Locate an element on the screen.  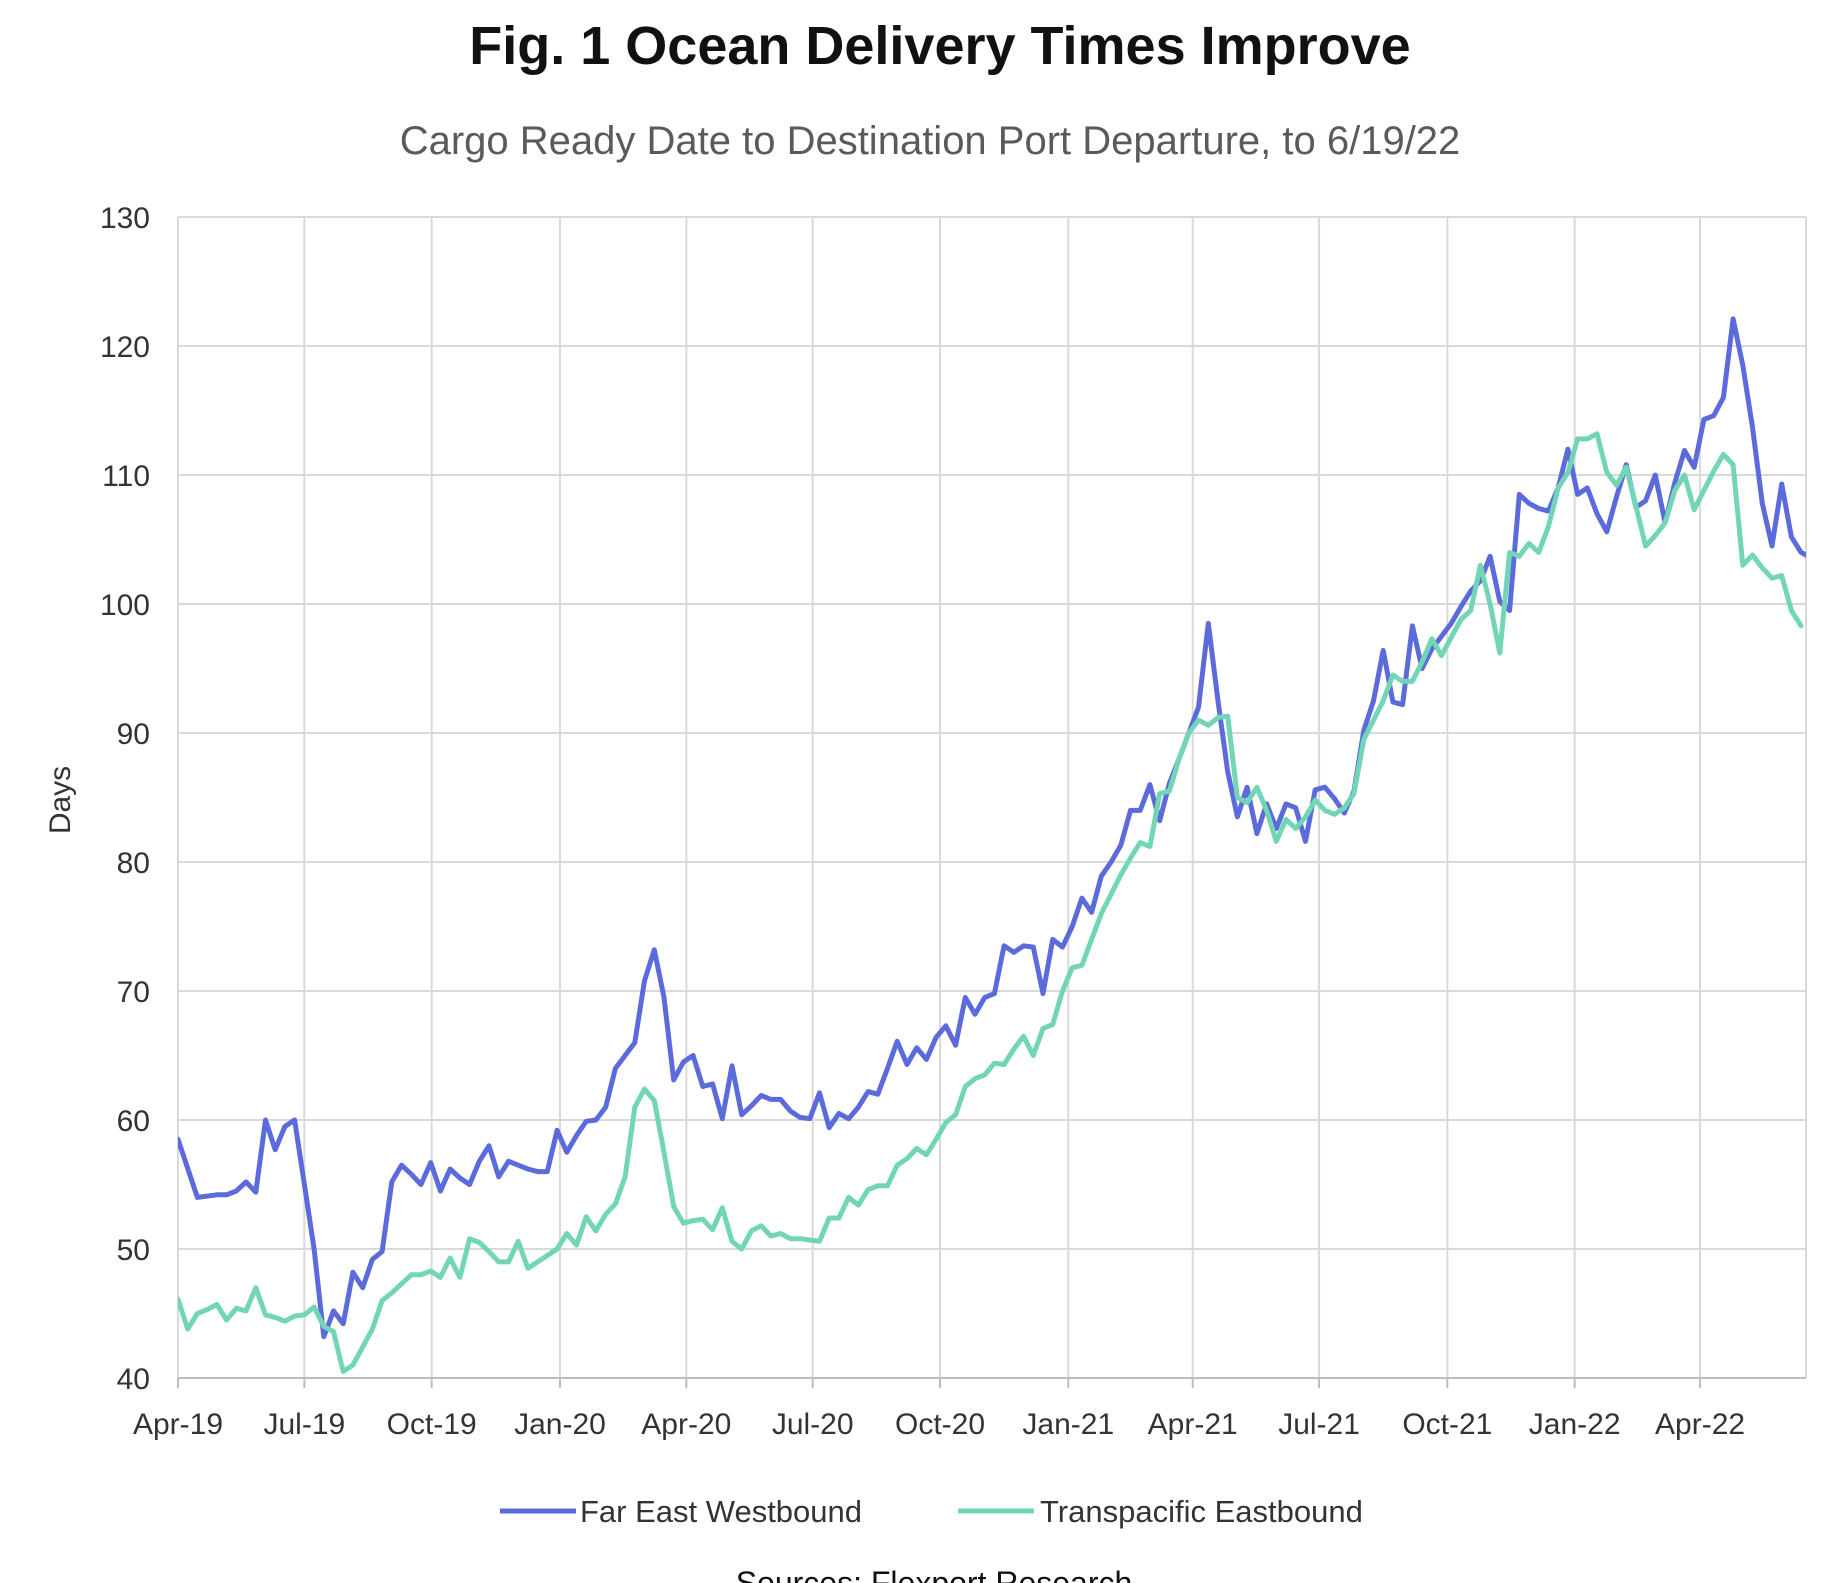
legend: Far East Westbound Transpacific Eastbound is located at coordinates (931, 1511).